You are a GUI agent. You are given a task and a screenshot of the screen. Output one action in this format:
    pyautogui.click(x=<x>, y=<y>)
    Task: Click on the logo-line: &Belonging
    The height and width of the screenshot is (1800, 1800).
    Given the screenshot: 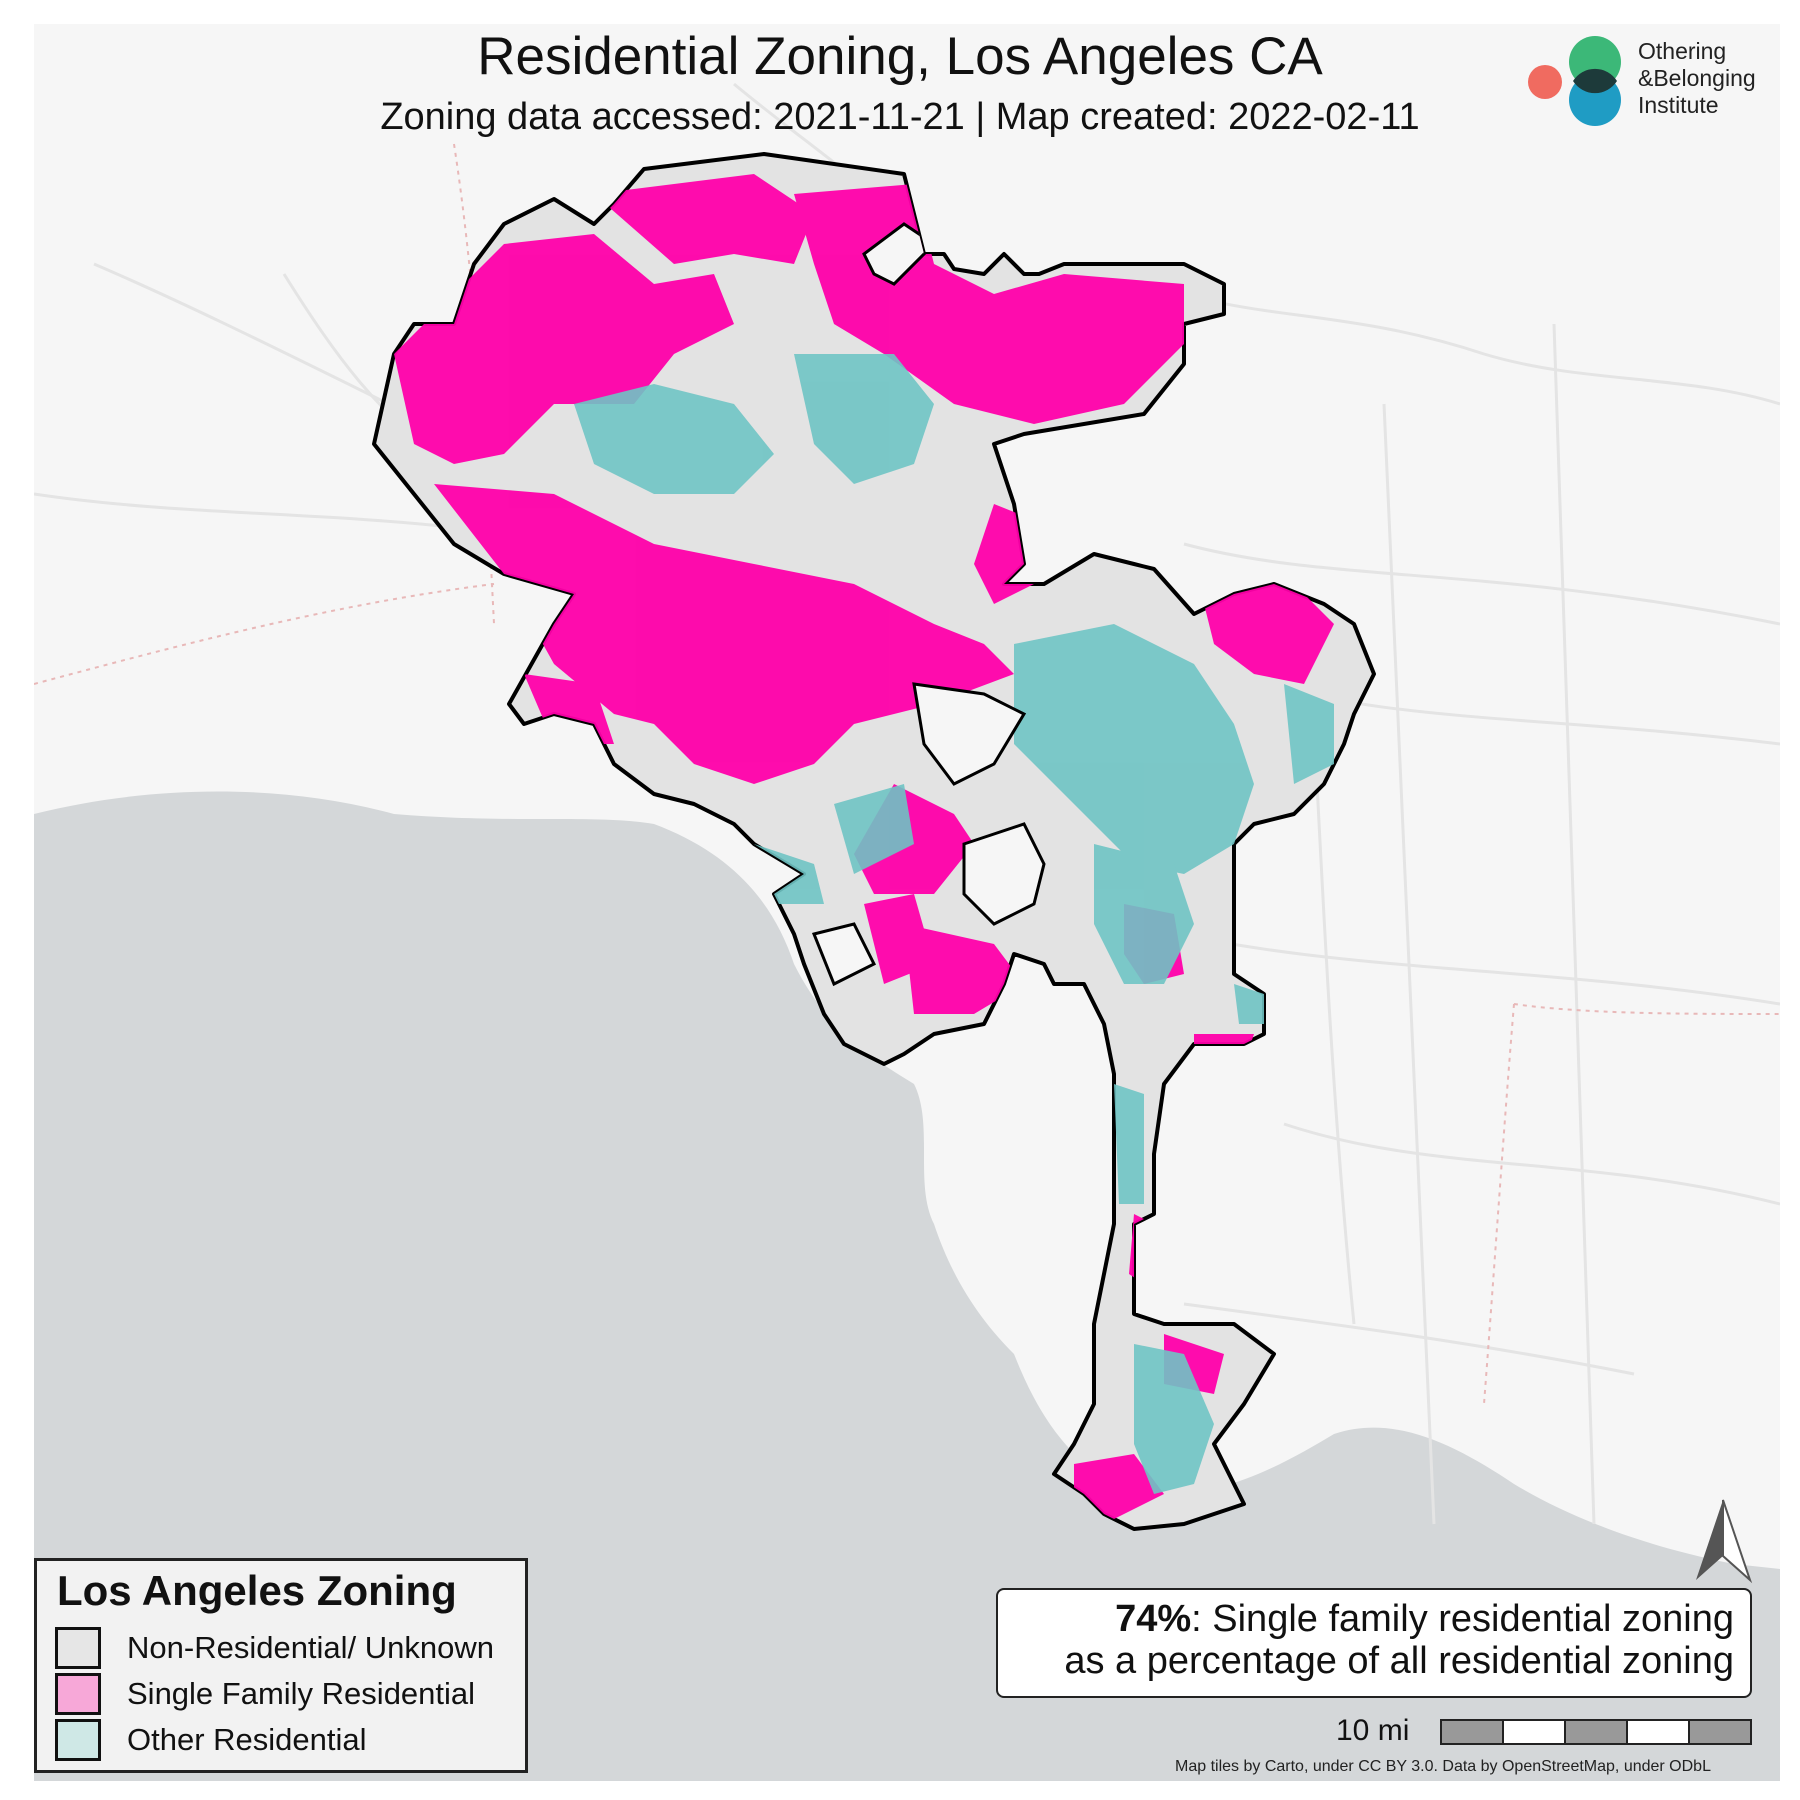 What is the action you would take?
    pyautogui.click(x=1697, y=78)
    